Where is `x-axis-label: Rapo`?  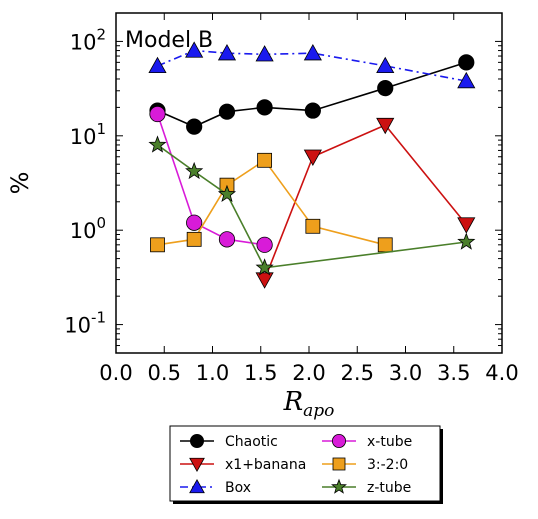
x-axis-label: Rapo is located at coordinates (309, 404).